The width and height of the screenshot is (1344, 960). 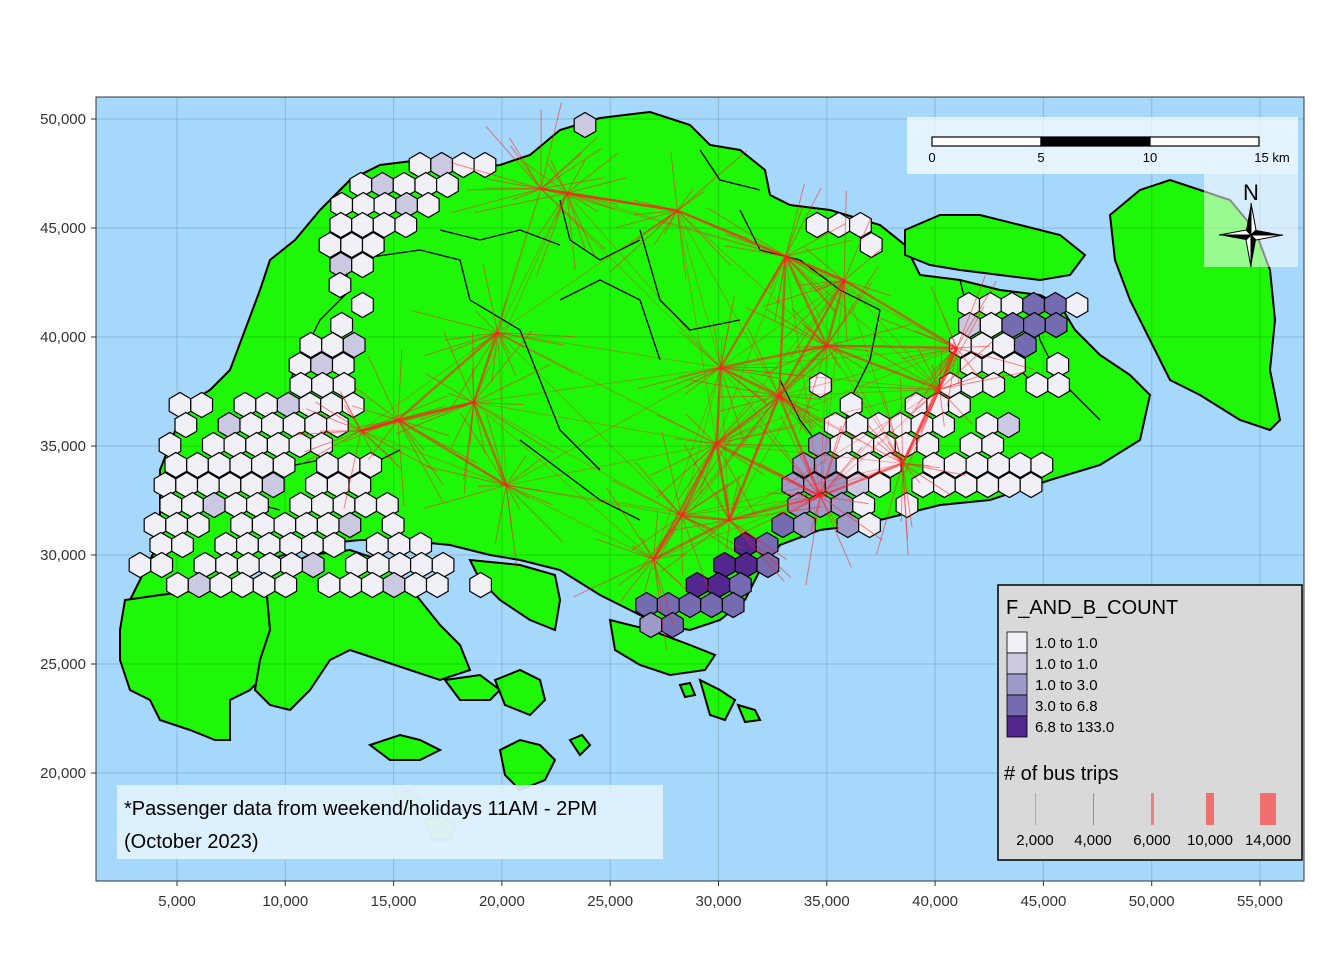 What do you see at coordinates (1035, 840) in the screenshot?
I see `legend-line-label-1: 2,000` at bounding box center [1035, 840].